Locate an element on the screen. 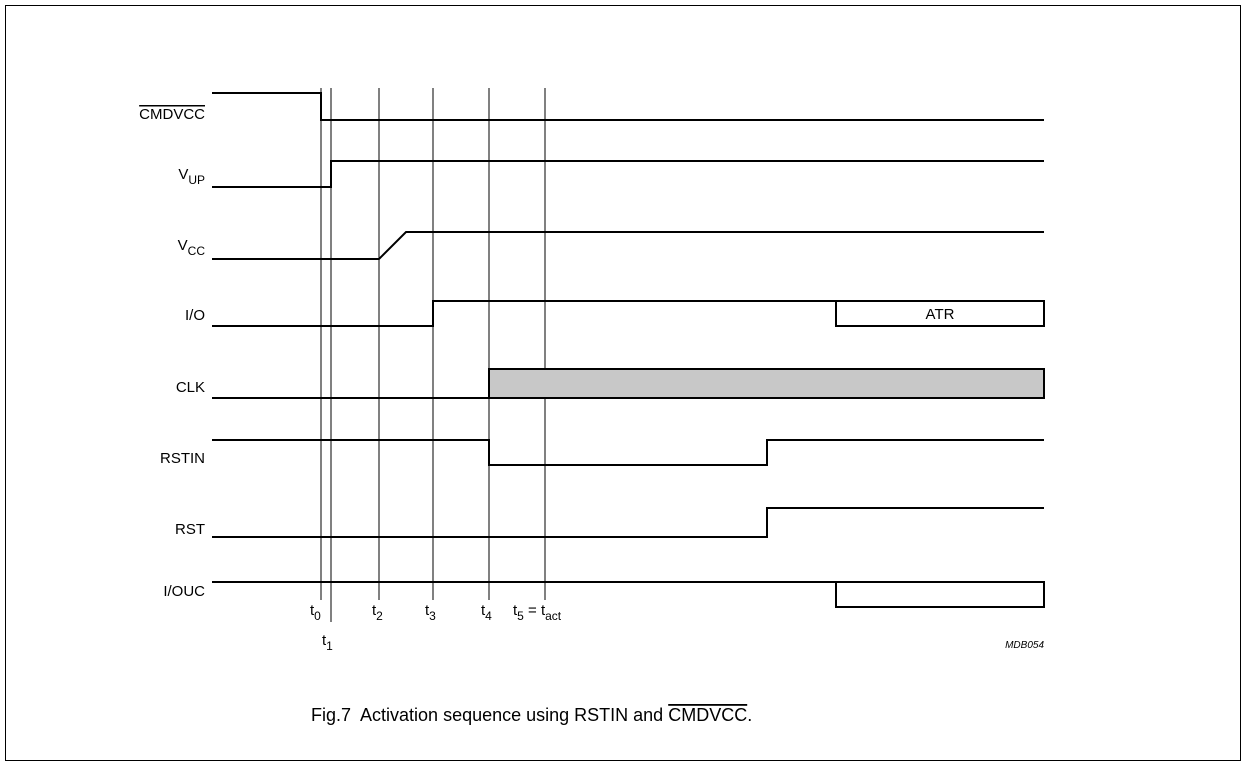 The image size is (1247, 764). figure-code: MDB054 is located at coordinates (1024, 645).